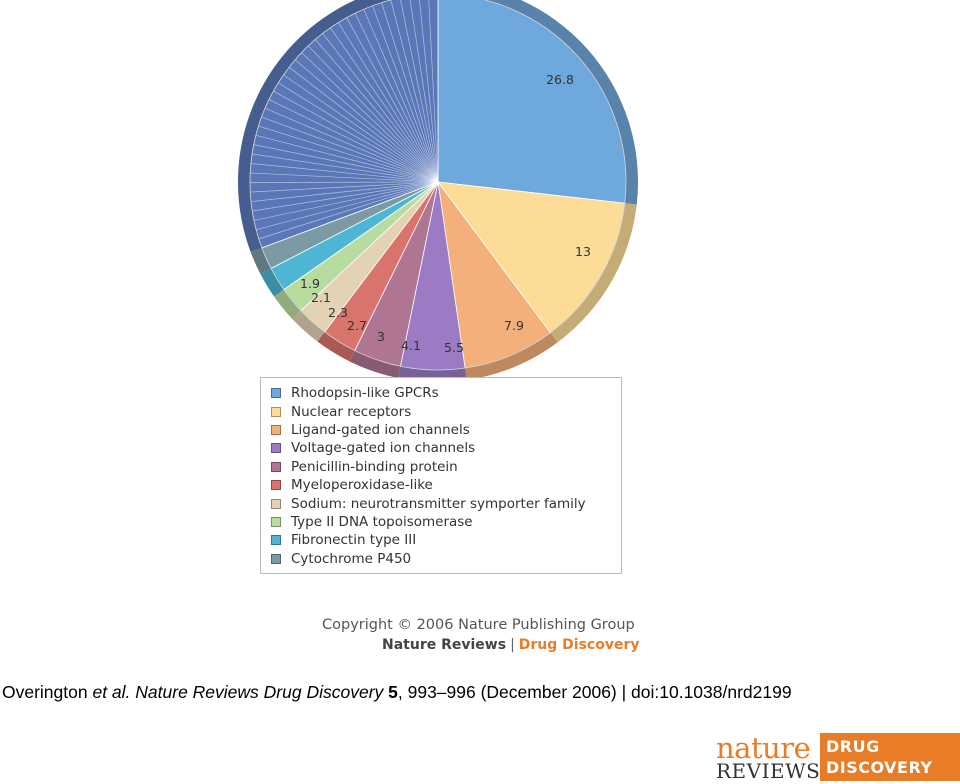 Image resolution: width=960 pixels, height=784 pixels. I want to click on journal-credit: Nature Reviews | Drug Discovery, so click(511, 645).